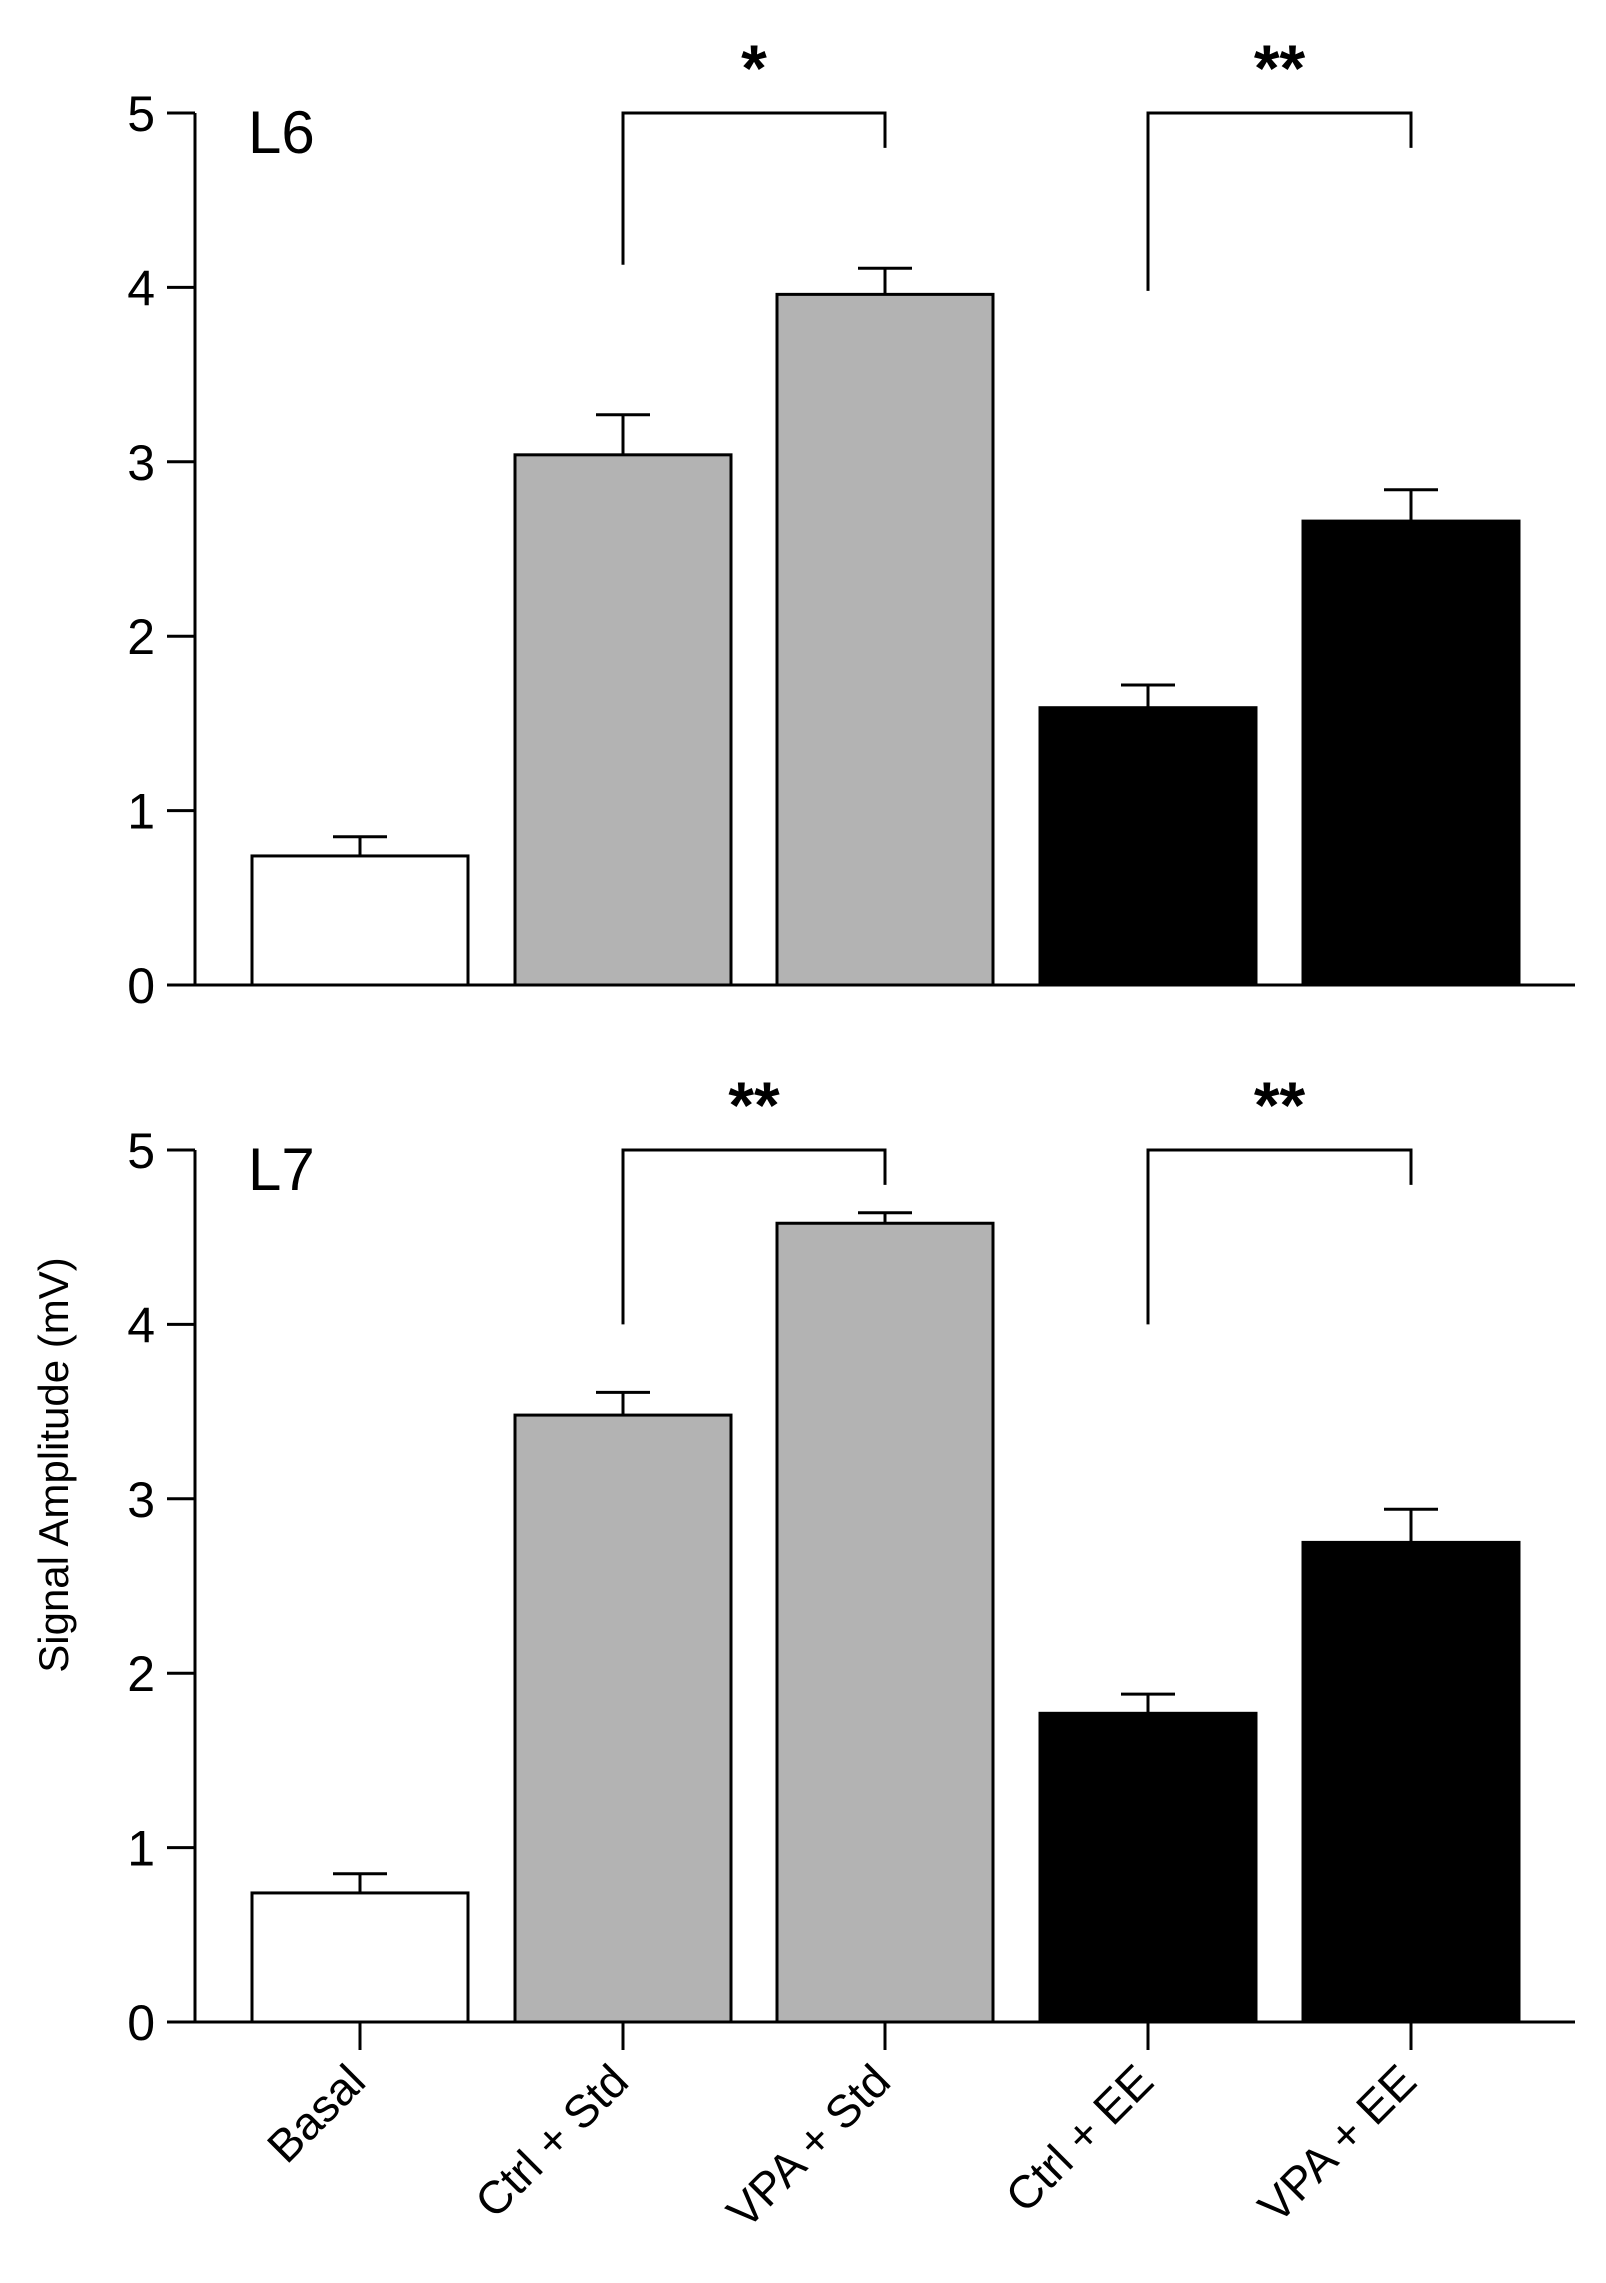  Describe the element at coordinates (141, 1674) in the screenshot. I see `panel-l7-y-tick-label: 2` at that location.